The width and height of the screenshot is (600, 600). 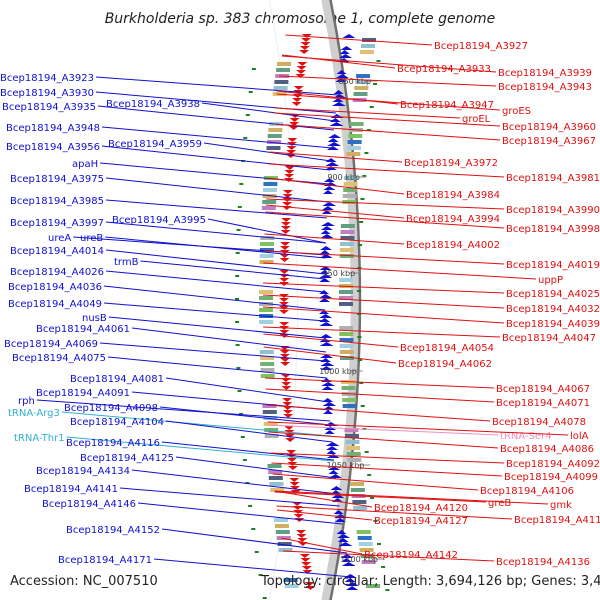 I want to click on gene-label-left: Bcep18194_A4171, so click(x=105, y=560).